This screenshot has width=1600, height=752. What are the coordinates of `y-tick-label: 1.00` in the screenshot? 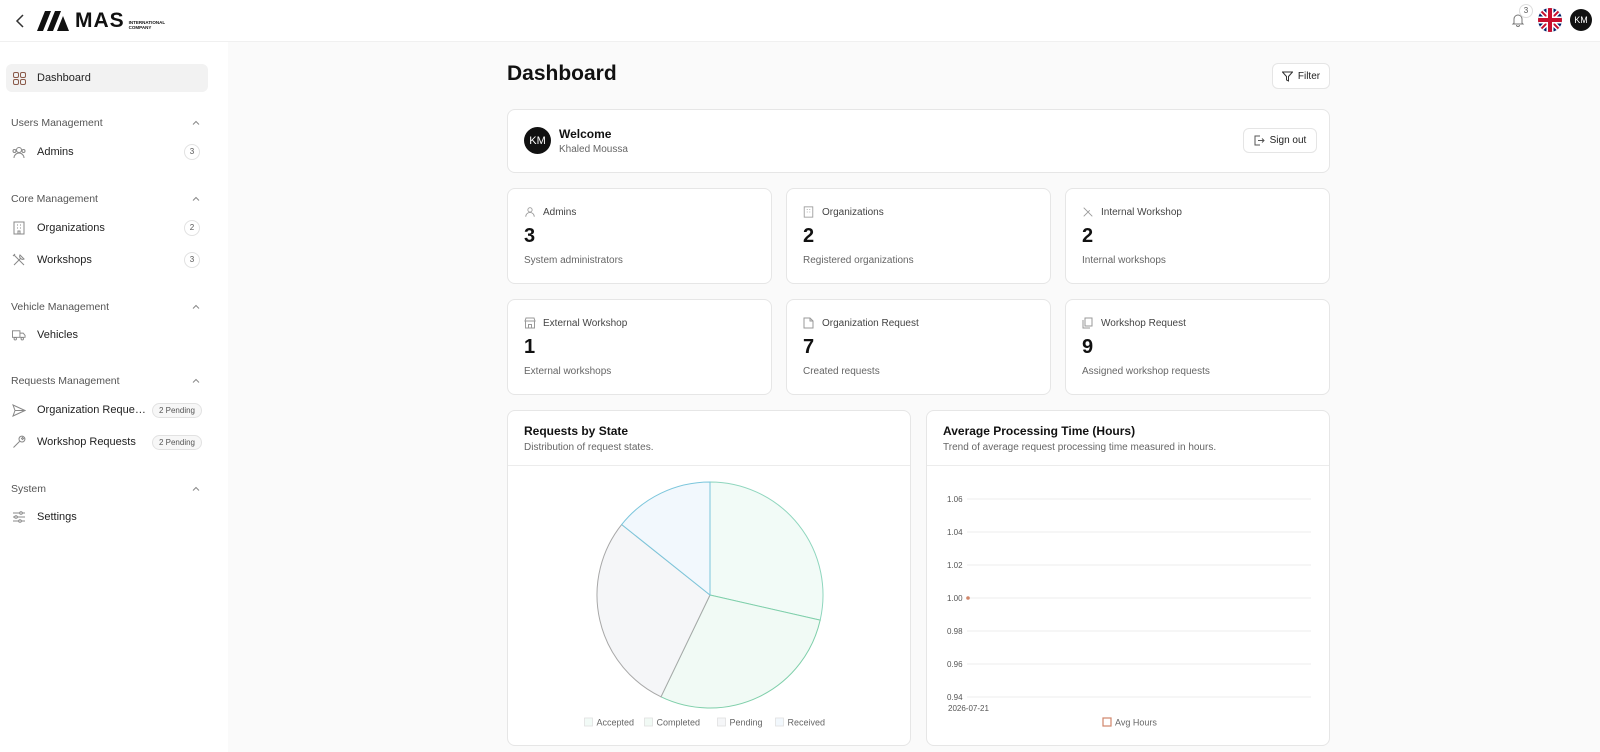 It's located at (955, 598).